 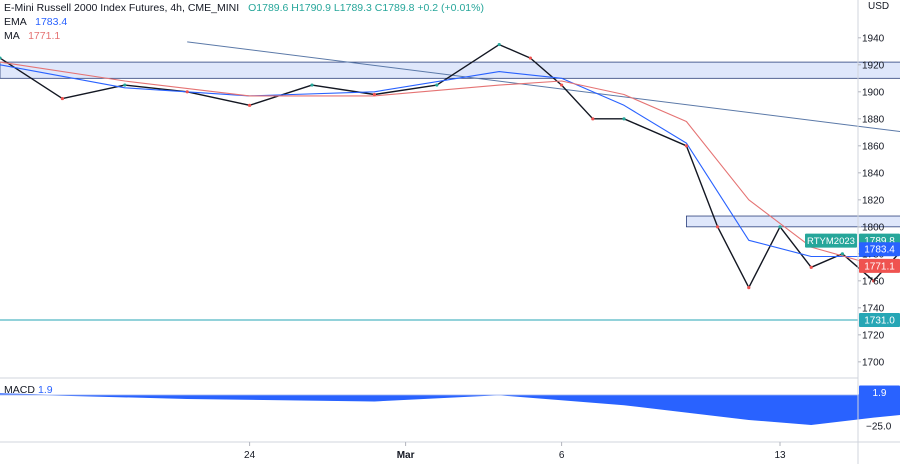 I want to click on price-tag-label: 1783.4, so click(x=879, y=250).